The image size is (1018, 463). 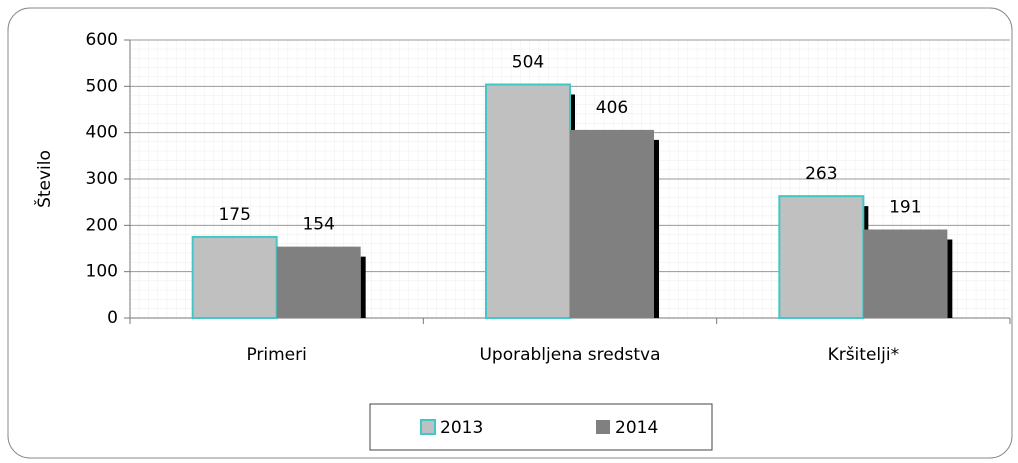 What do you see at coordinates (44, 179) in the screenshot?
I see `y-axis-label: Število` at bounding box center [44, 179].